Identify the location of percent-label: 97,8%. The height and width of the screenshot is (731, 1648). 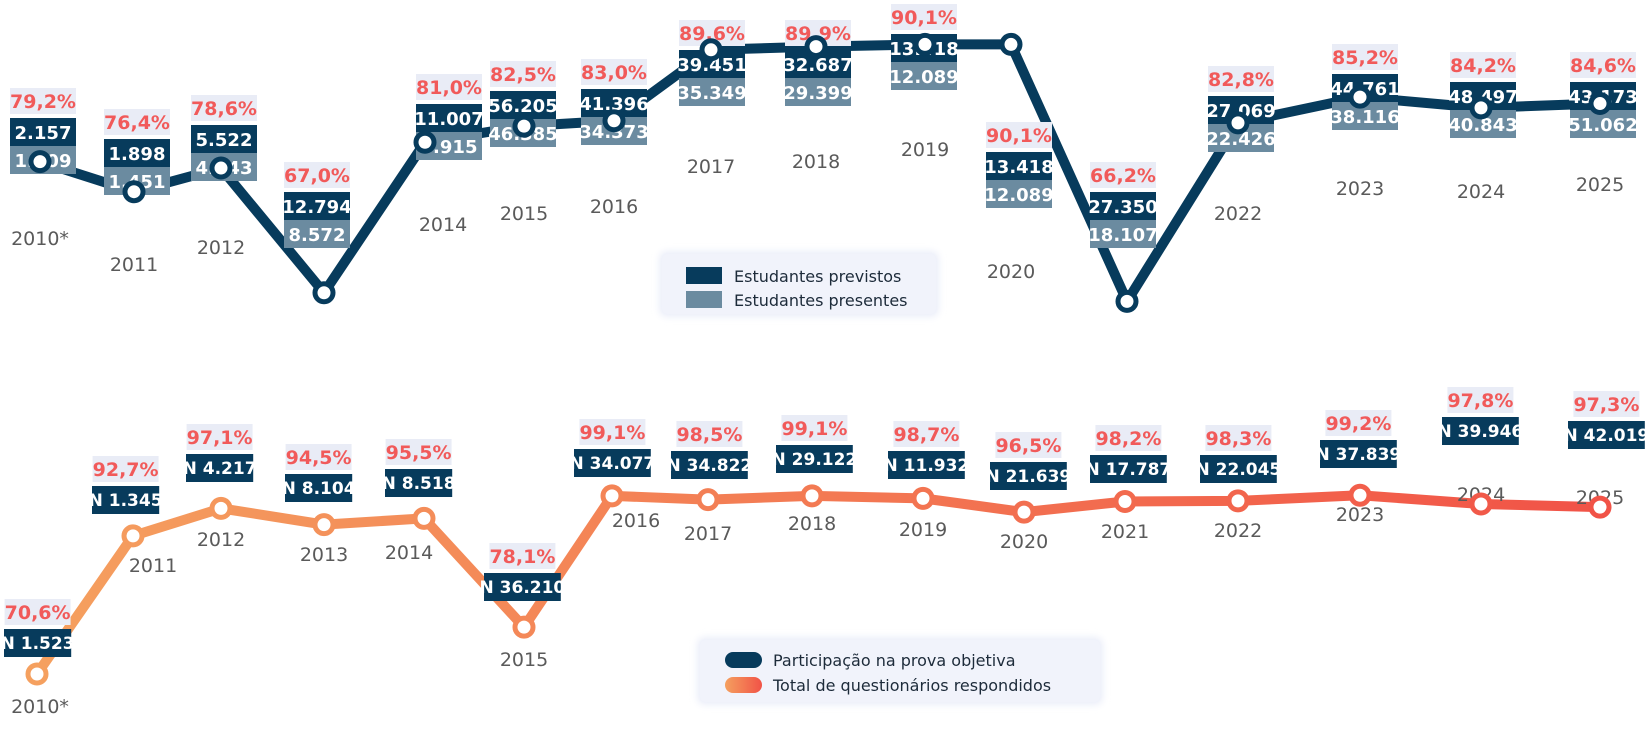
(1480, 401).